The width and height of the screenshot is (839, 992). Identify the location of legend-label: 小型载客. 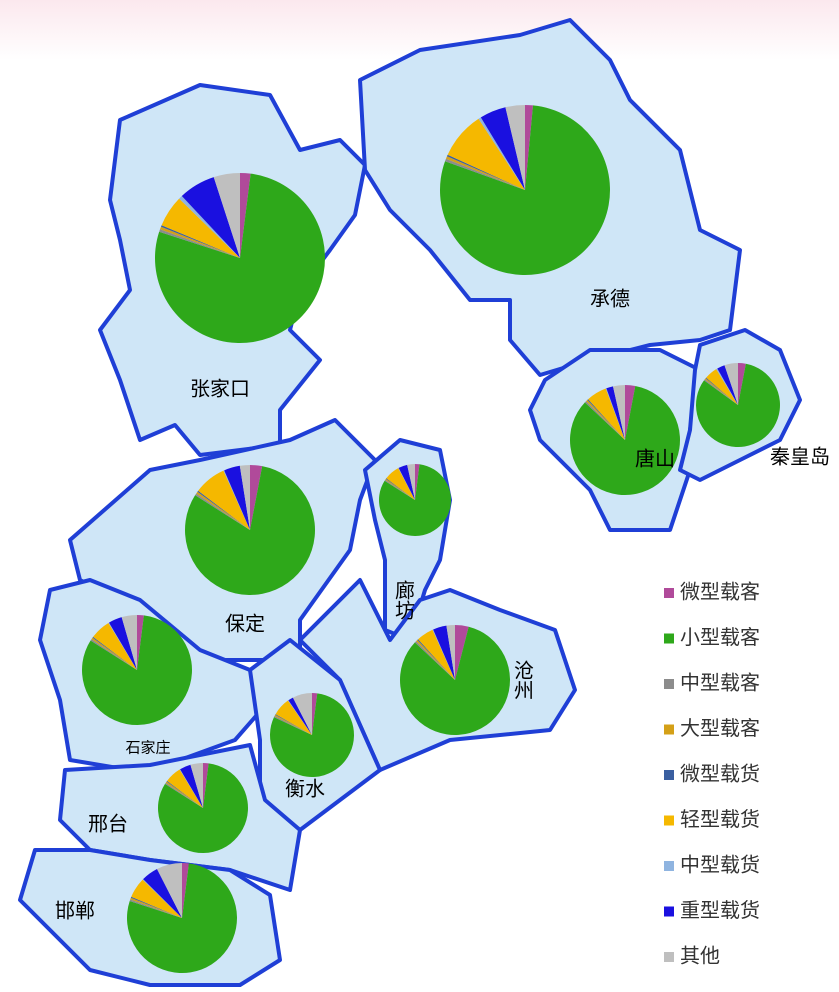
(720, 637).